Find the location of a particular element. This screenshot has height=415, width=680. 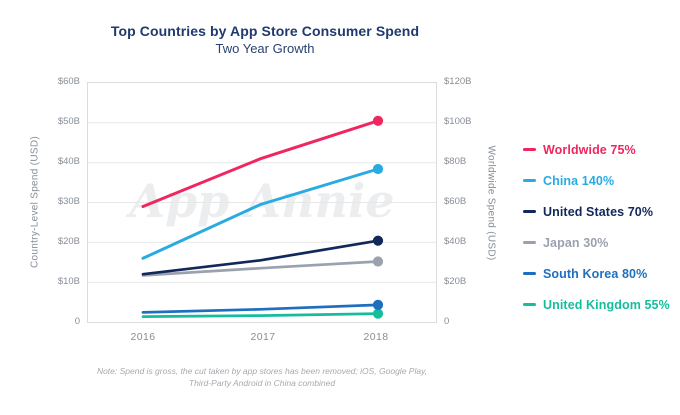

series-line-south-korea is located at coordinates (260, 308).